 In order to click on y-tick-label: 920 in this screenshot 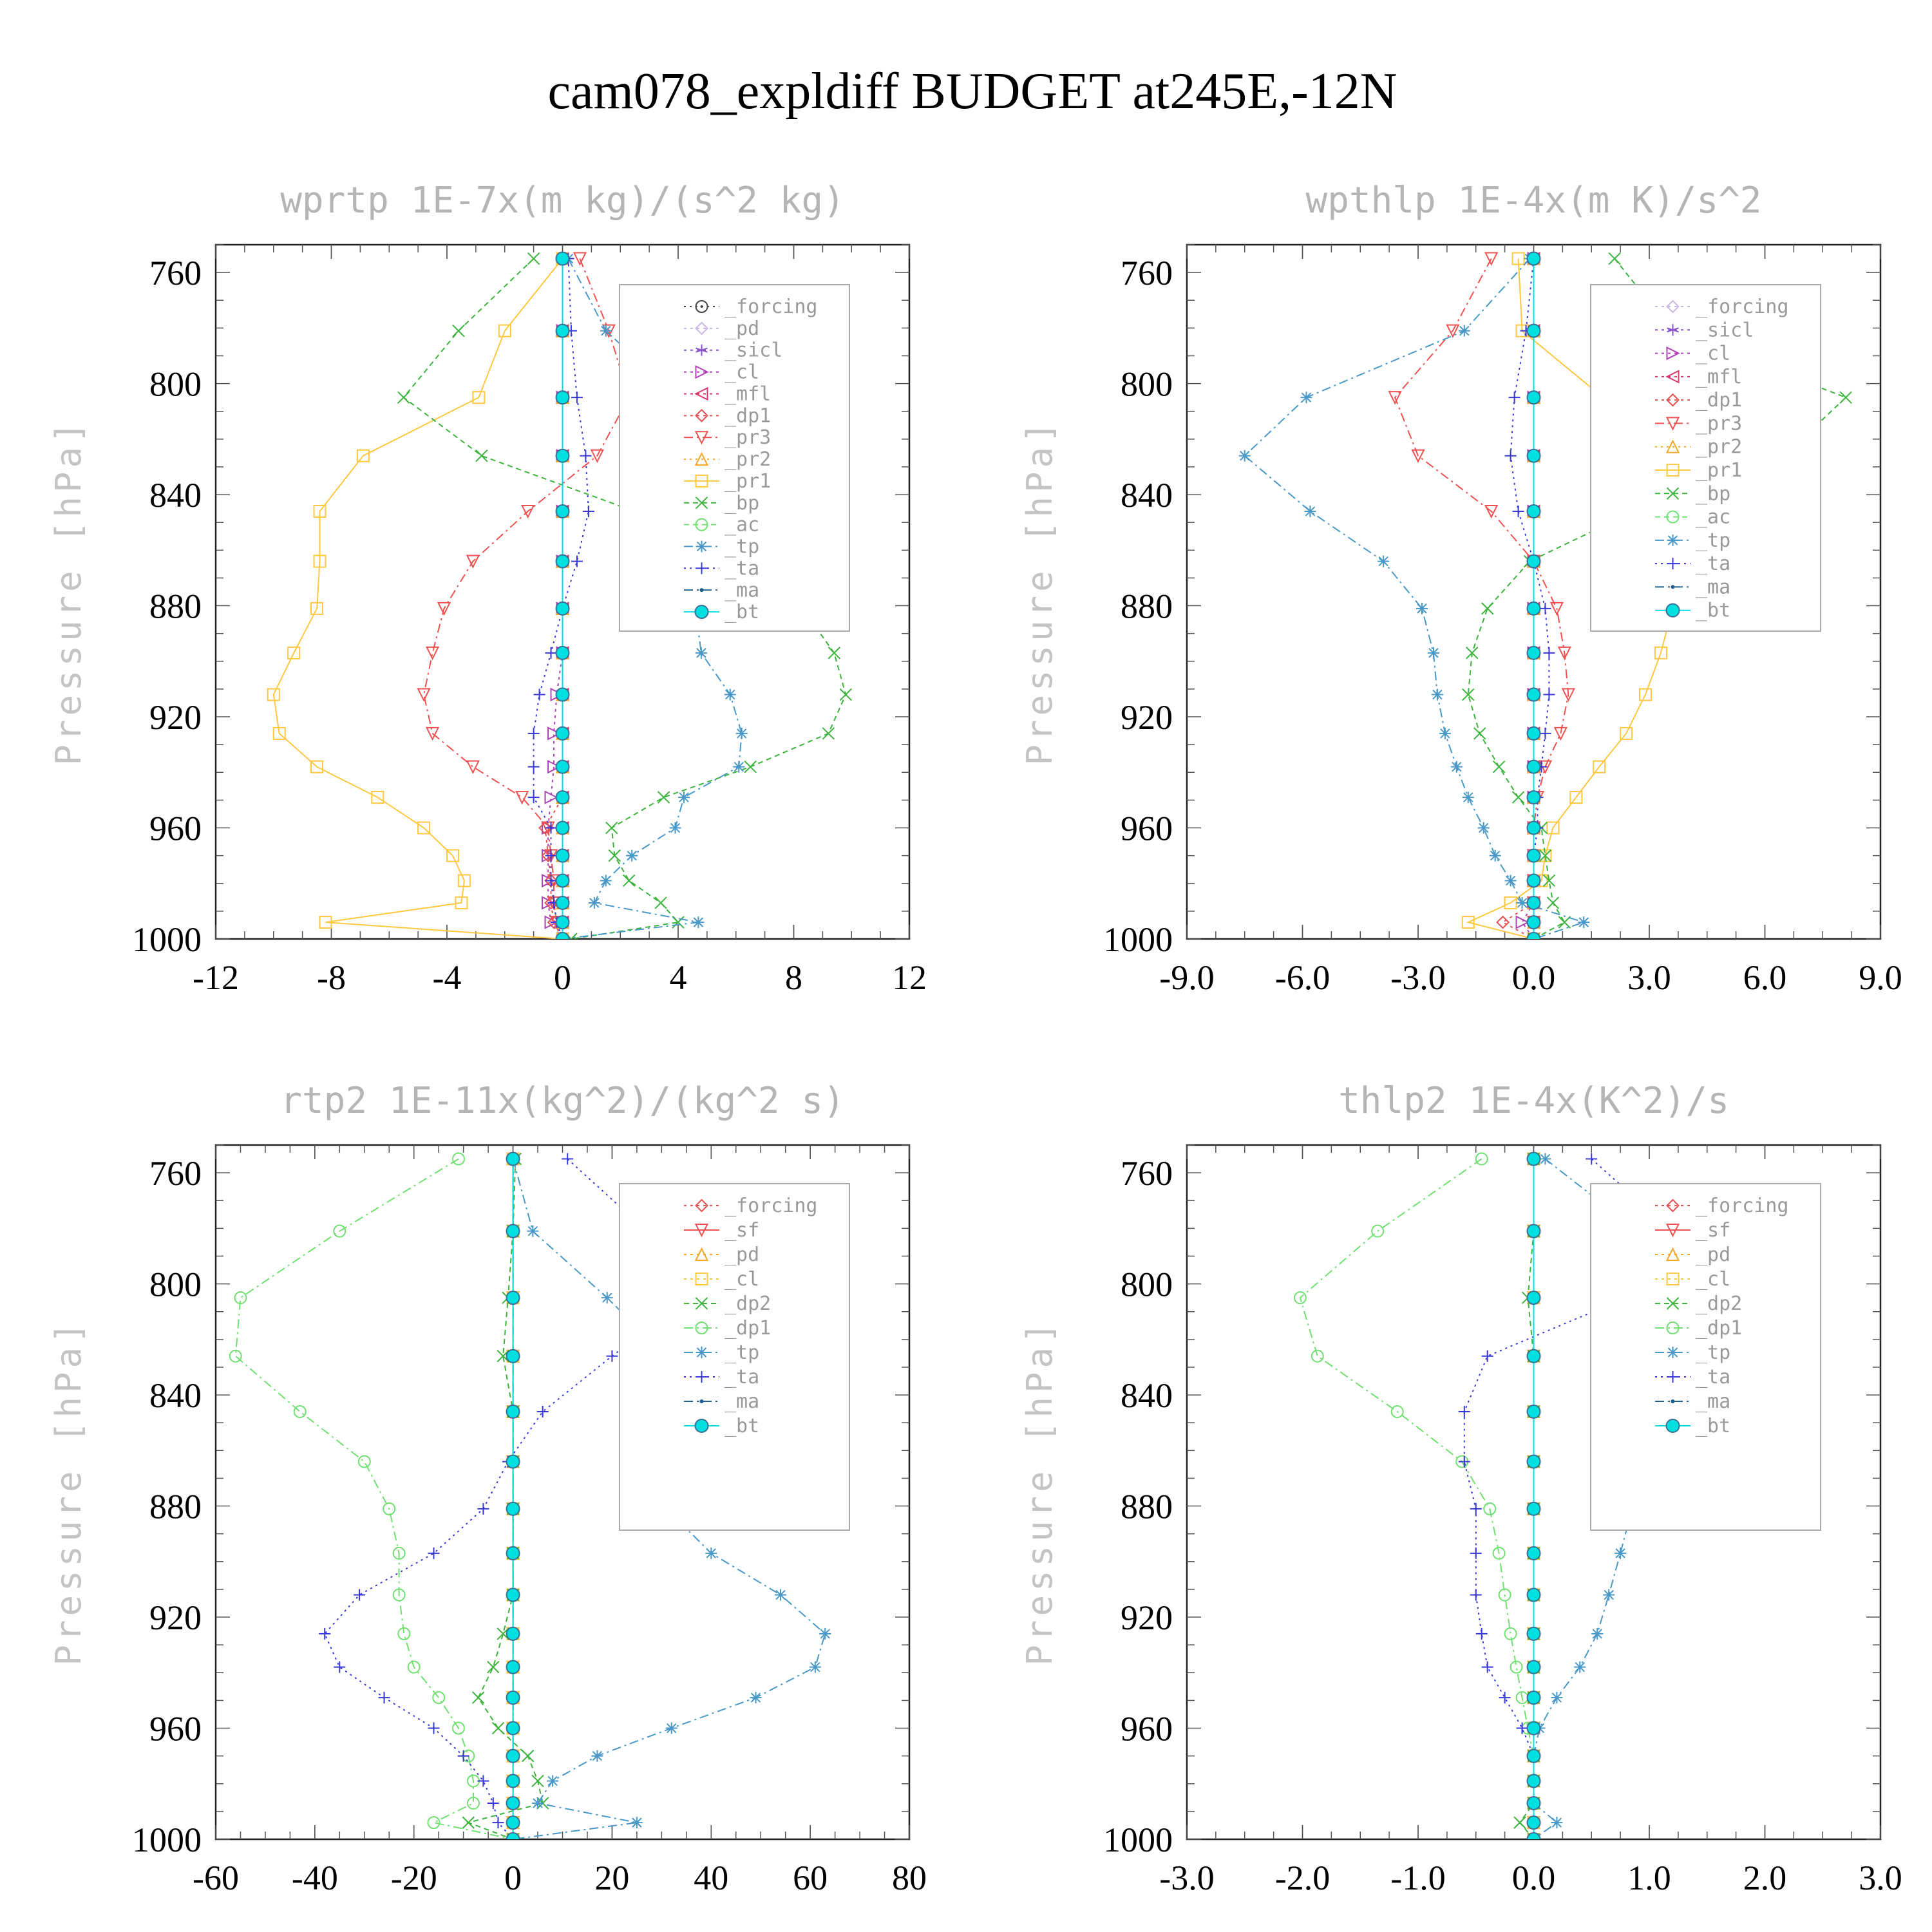, I will do `click(1147, 1618)`.